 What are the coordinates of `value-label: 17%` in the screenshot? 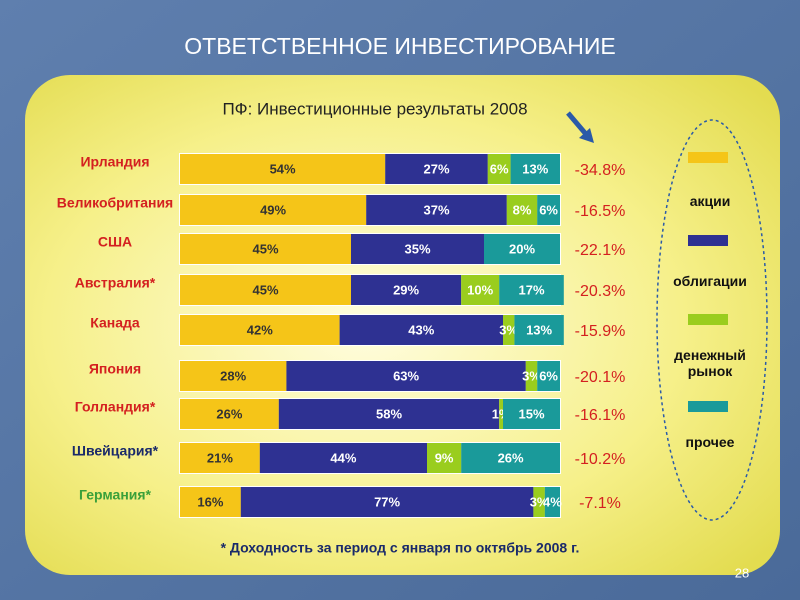 It's located at (531, 289).